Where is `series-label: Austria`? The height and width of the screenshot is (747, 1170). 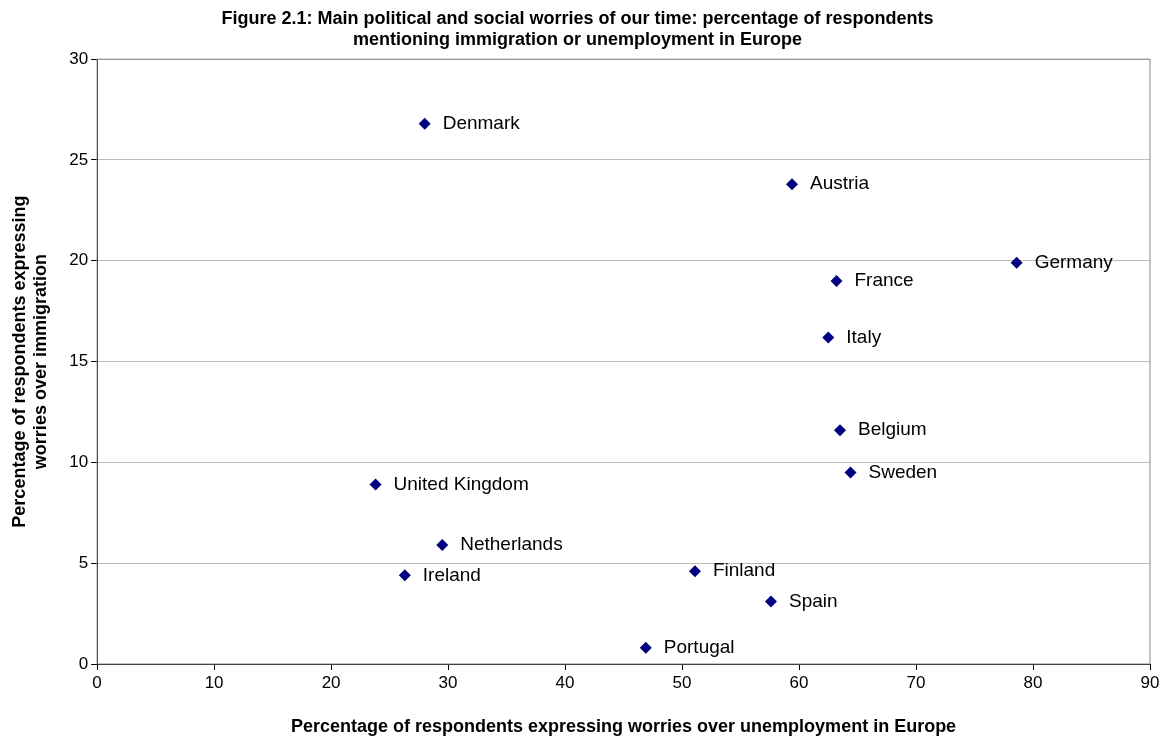
series-label: Austria is located at coordinates (840, 183).